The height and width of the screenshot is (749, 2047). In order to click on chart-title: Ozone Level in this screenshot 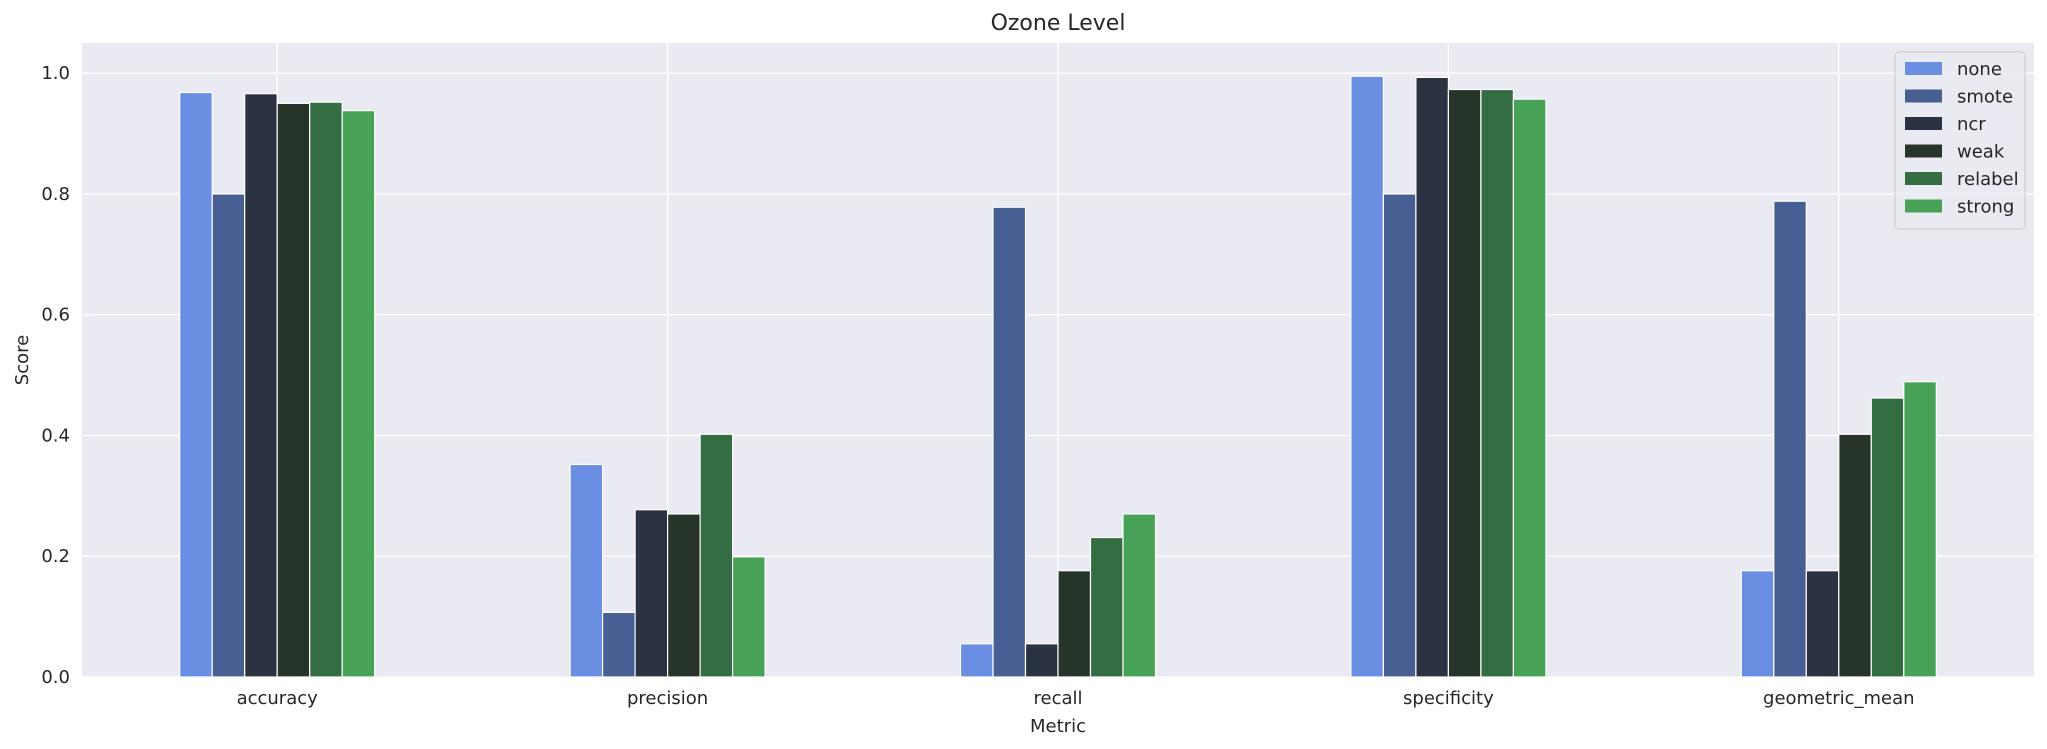, I will do `click(1058, 23)`.